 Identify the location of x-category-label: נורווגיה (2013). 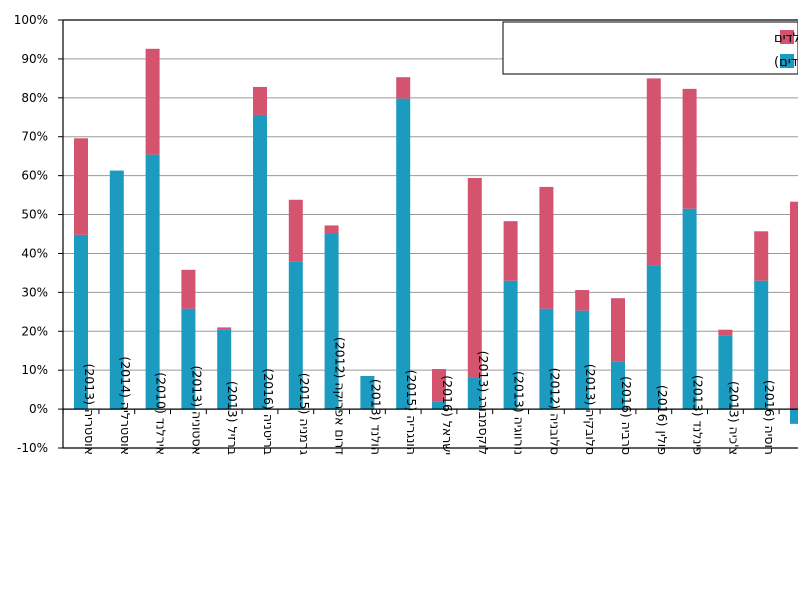
(519, 413).